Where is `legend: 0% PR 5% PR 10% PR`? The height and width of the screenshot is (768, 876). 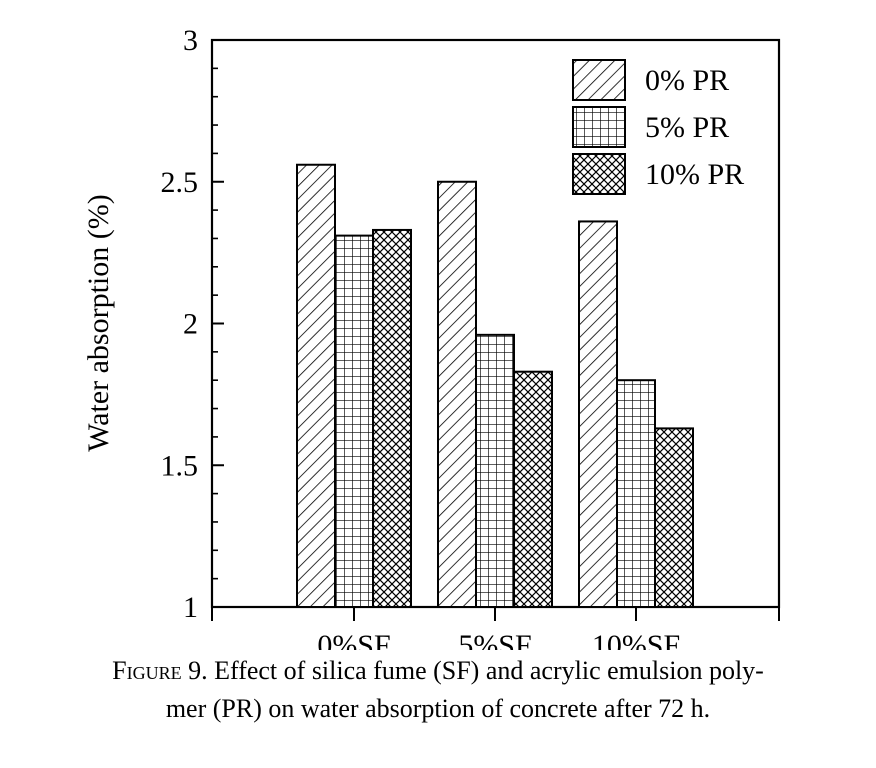 legend: 0% PR 5% PR 10% PR is located at coordinates (658, 127).